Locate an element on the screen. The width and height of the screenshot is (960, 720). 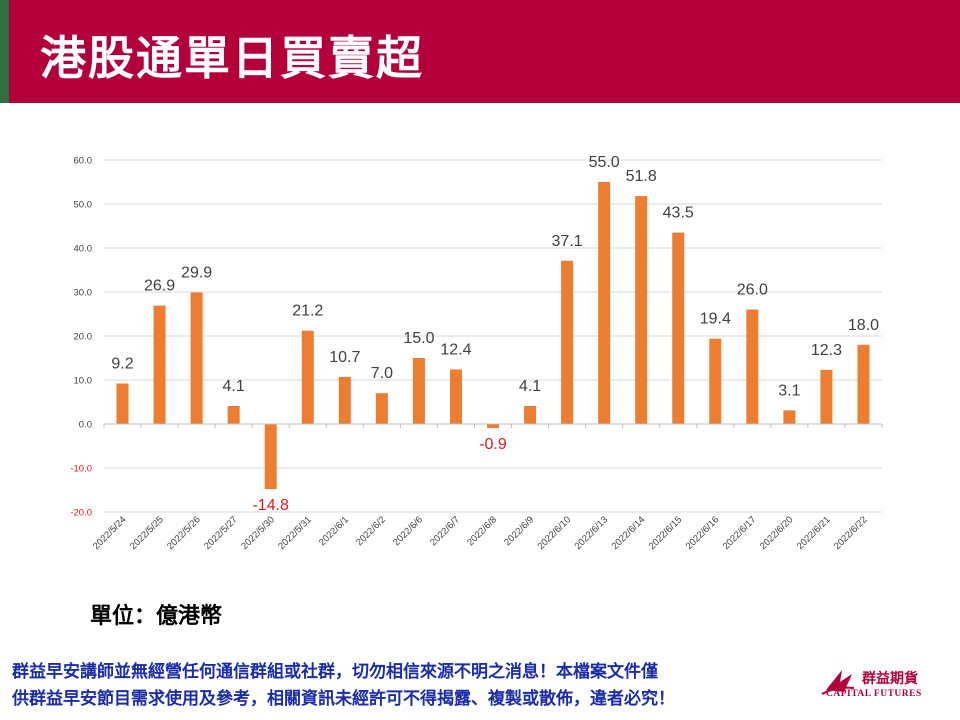
title-bar: 港股通單日買賣超 is located at coordinates (480, 51).